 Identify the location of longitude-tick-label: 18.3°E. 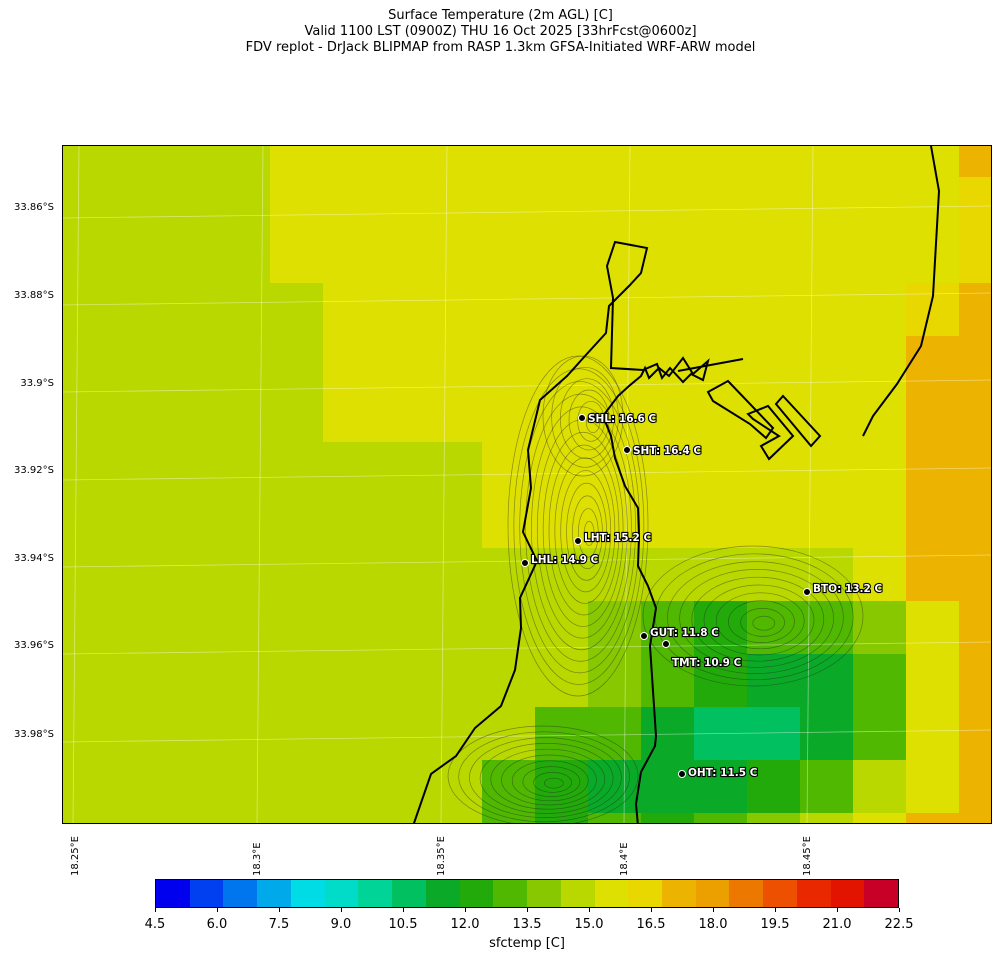
(257, 859).